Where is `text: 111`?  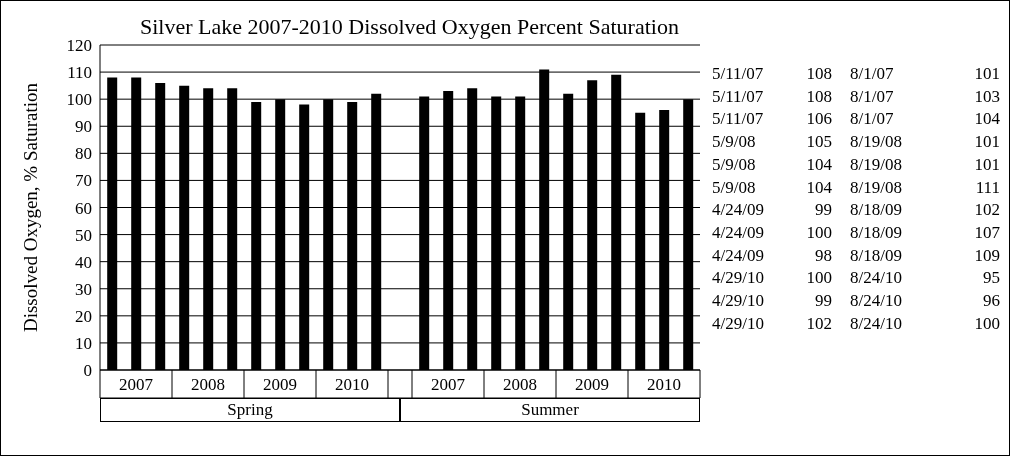 text: 111 is located at coordinates (987, 187).